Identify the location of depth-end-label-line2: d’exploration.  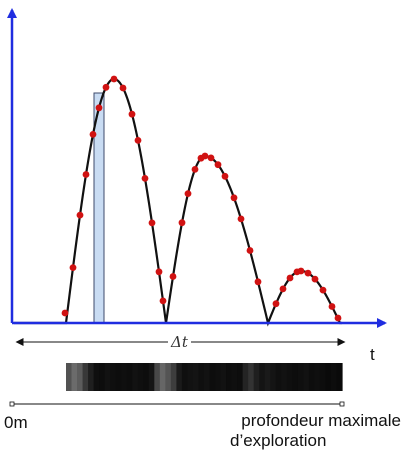
(278, 440).